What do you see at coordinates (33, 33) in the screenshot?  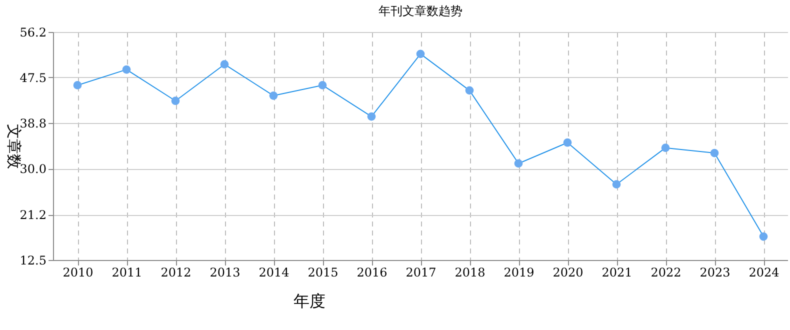 I see `y-tick-label: 56.2` at bounding box center [33, 33].